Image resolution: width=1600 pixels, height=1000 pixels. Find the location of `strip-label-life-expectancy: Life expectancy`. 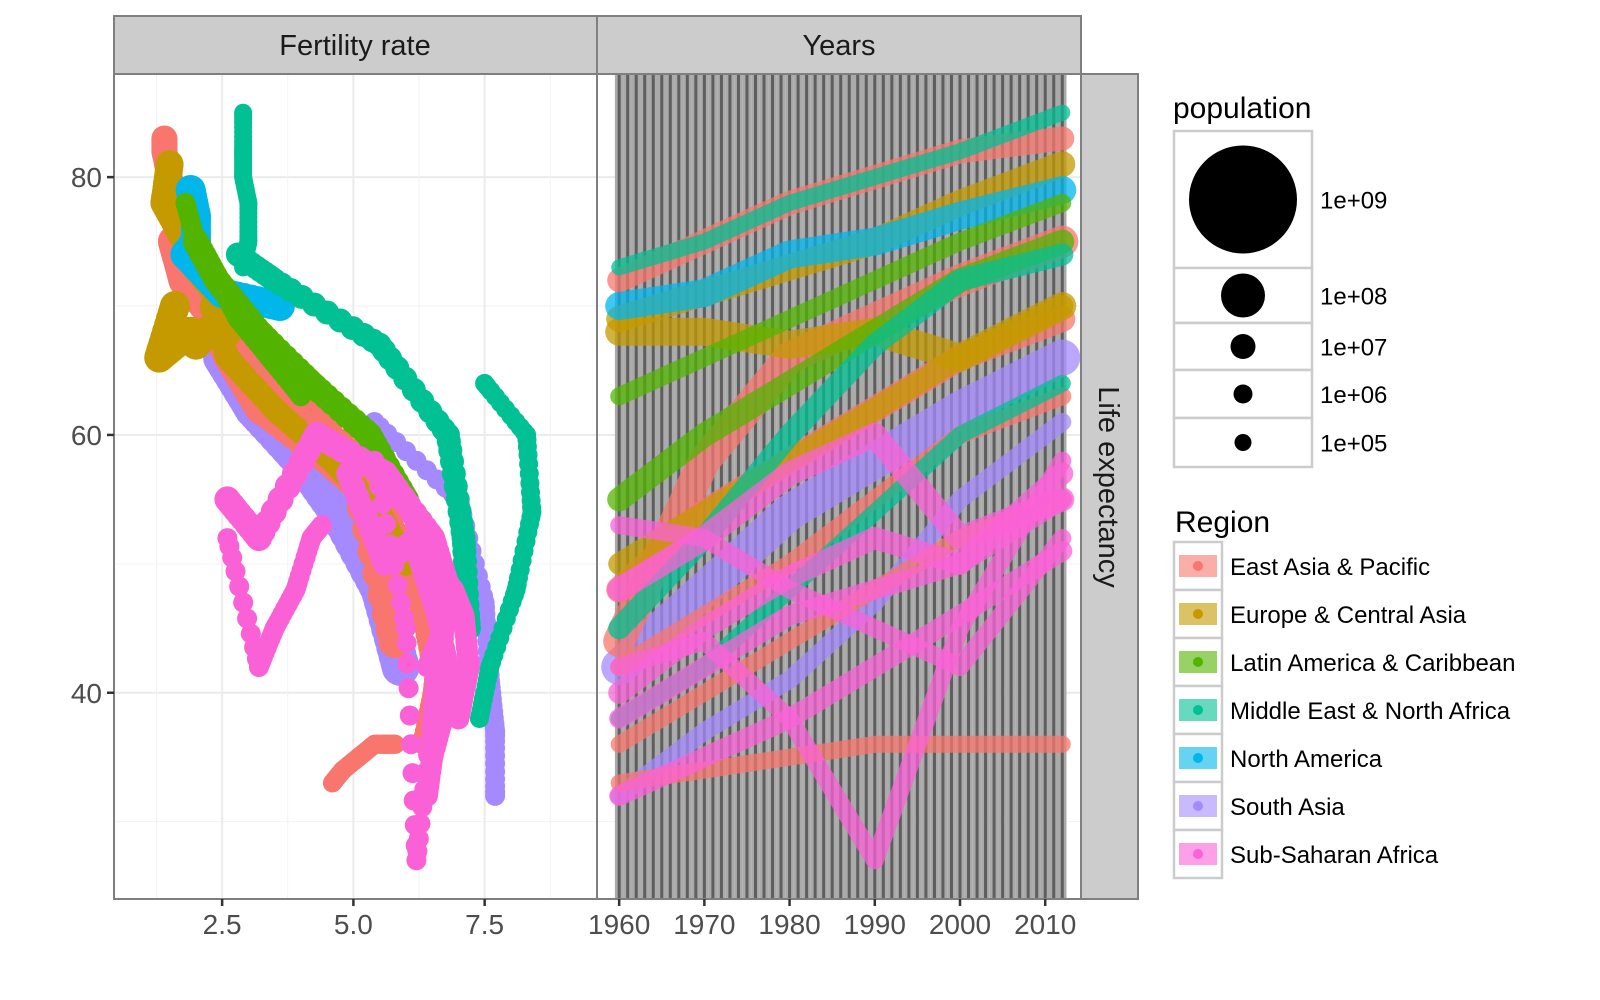

strip-label-life-expectancy: Life expectancy is located at coordinates (1108, 487).